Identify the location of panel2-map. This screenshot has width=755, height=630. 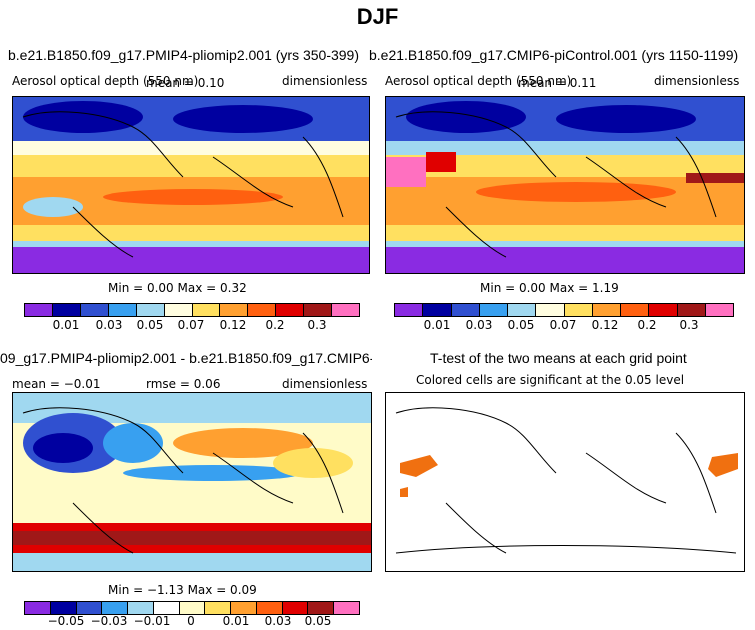
(565, 185).